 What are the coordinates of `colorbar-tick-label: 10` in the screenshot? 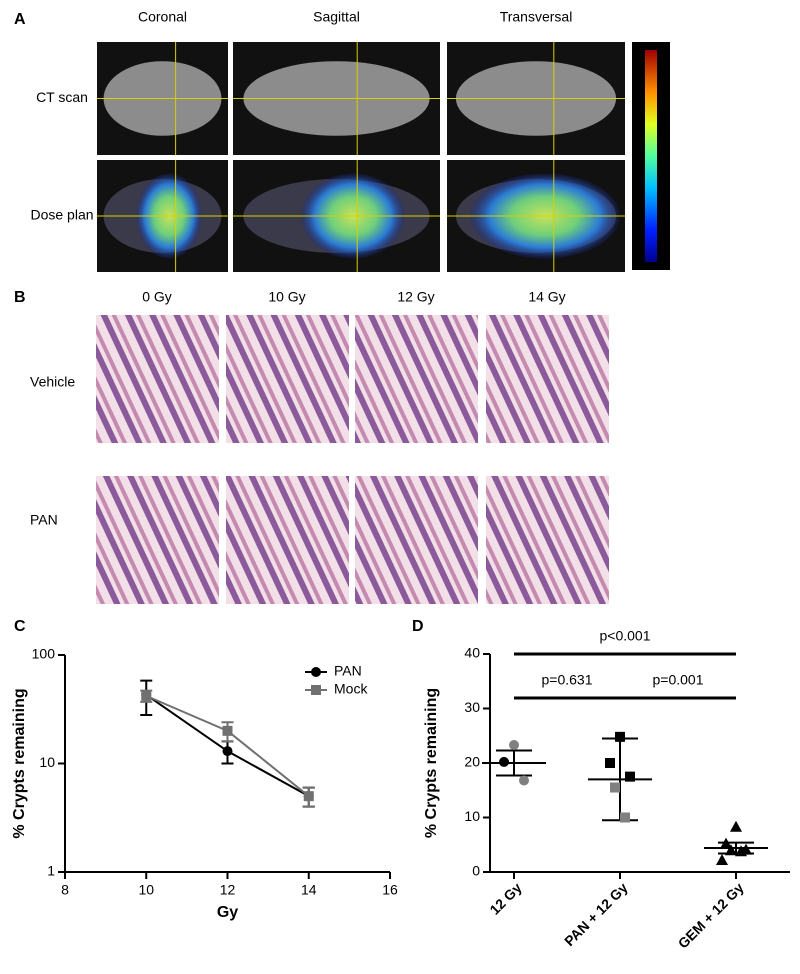 It's located at (665, 157).